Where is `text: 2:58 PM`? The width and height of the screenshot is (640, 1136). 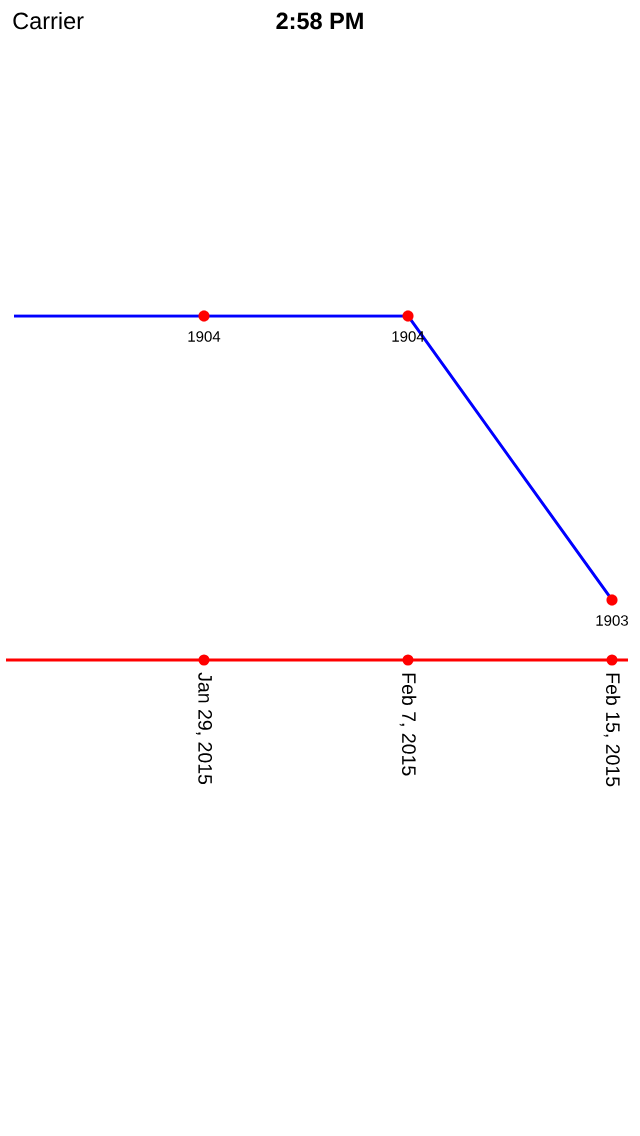 text: 2:58 PM is located at coordinates (319, 21).